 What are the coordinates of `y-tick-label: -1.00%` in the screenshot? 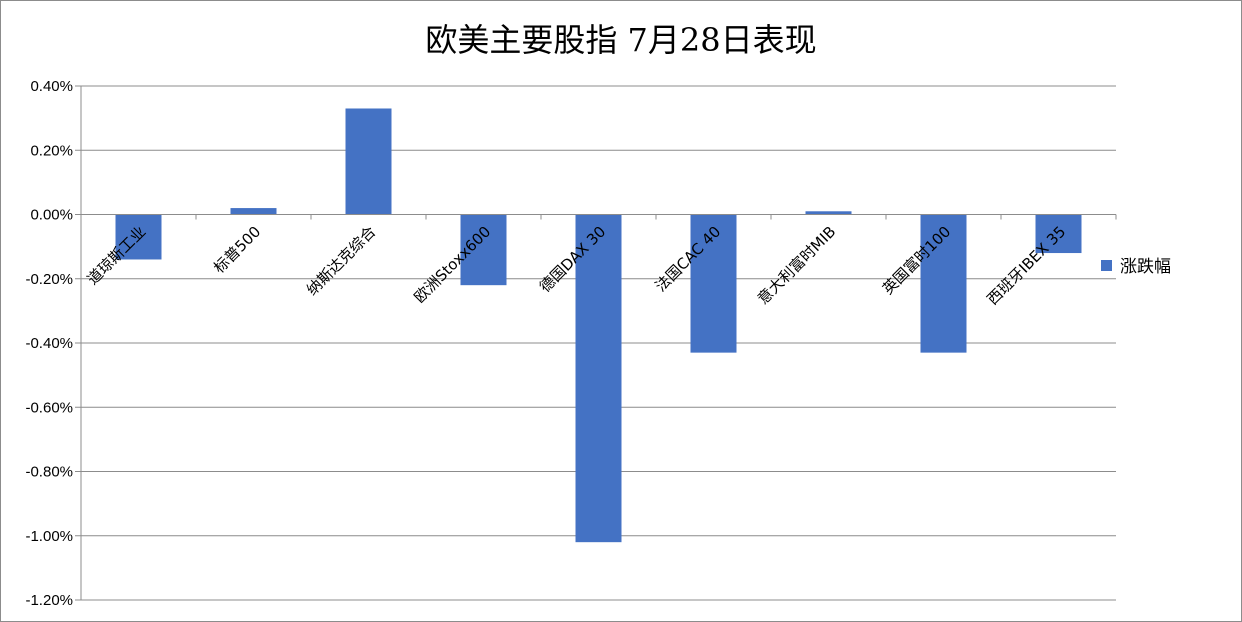 It's located at (49, 536).